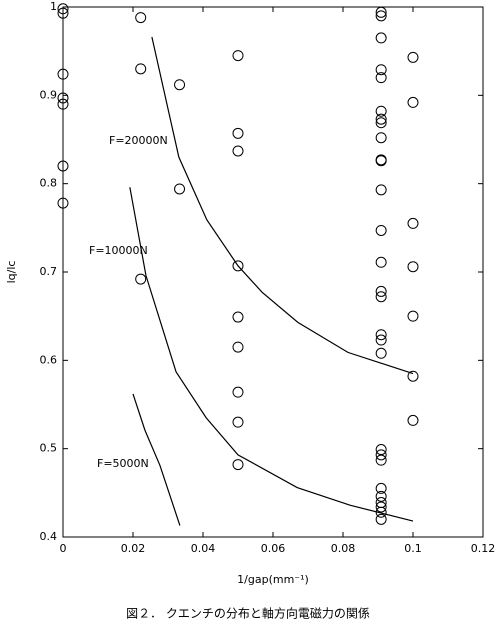  What do you see at coordinates (118, 250) in the screenshot?
I see `line-label: F=10000N` at bounding box center [118, 250].